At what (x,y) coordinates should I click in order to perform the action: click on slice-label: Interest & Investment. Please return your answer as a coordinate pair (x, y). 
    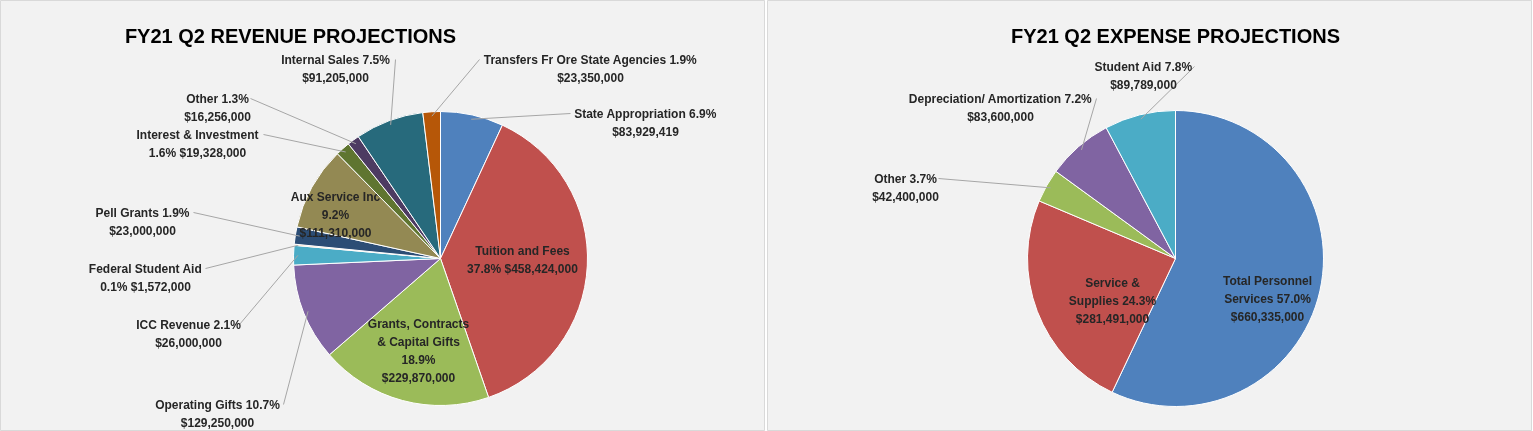
    Looking at the image, I should click on (197, 134).